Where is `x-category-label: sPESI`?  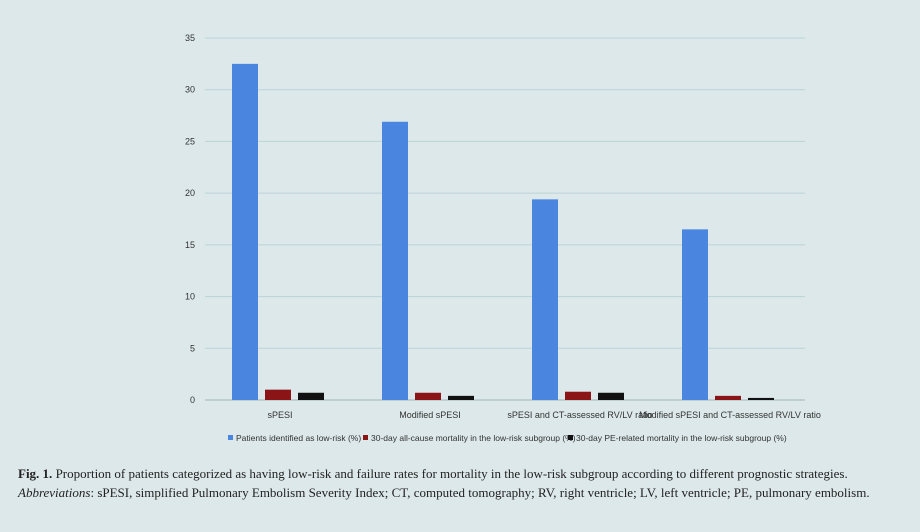 x-category-label: sPESI is located at coordinates (279, 415).